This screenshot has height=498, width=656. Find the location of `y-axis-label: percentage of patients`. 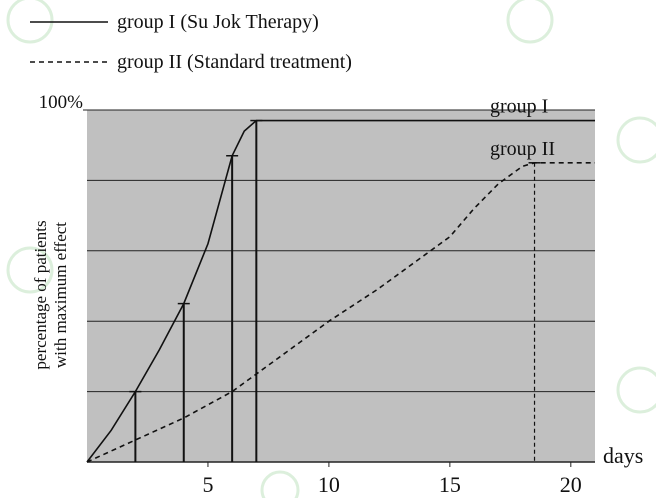

y-axis-label: percentage of patients is located at coordinates (40, 294).